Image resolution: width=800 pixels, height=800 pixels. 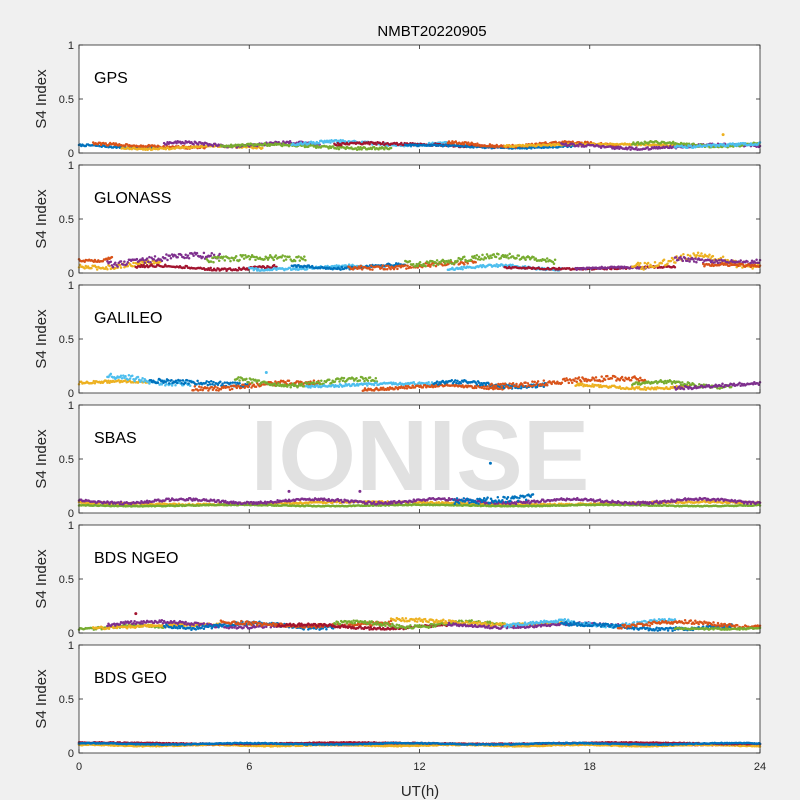 What do you see at coordinates (66, 220) in the screenshot?
I see `y-tick-label: 0.5` at bounding box center [66, 220].